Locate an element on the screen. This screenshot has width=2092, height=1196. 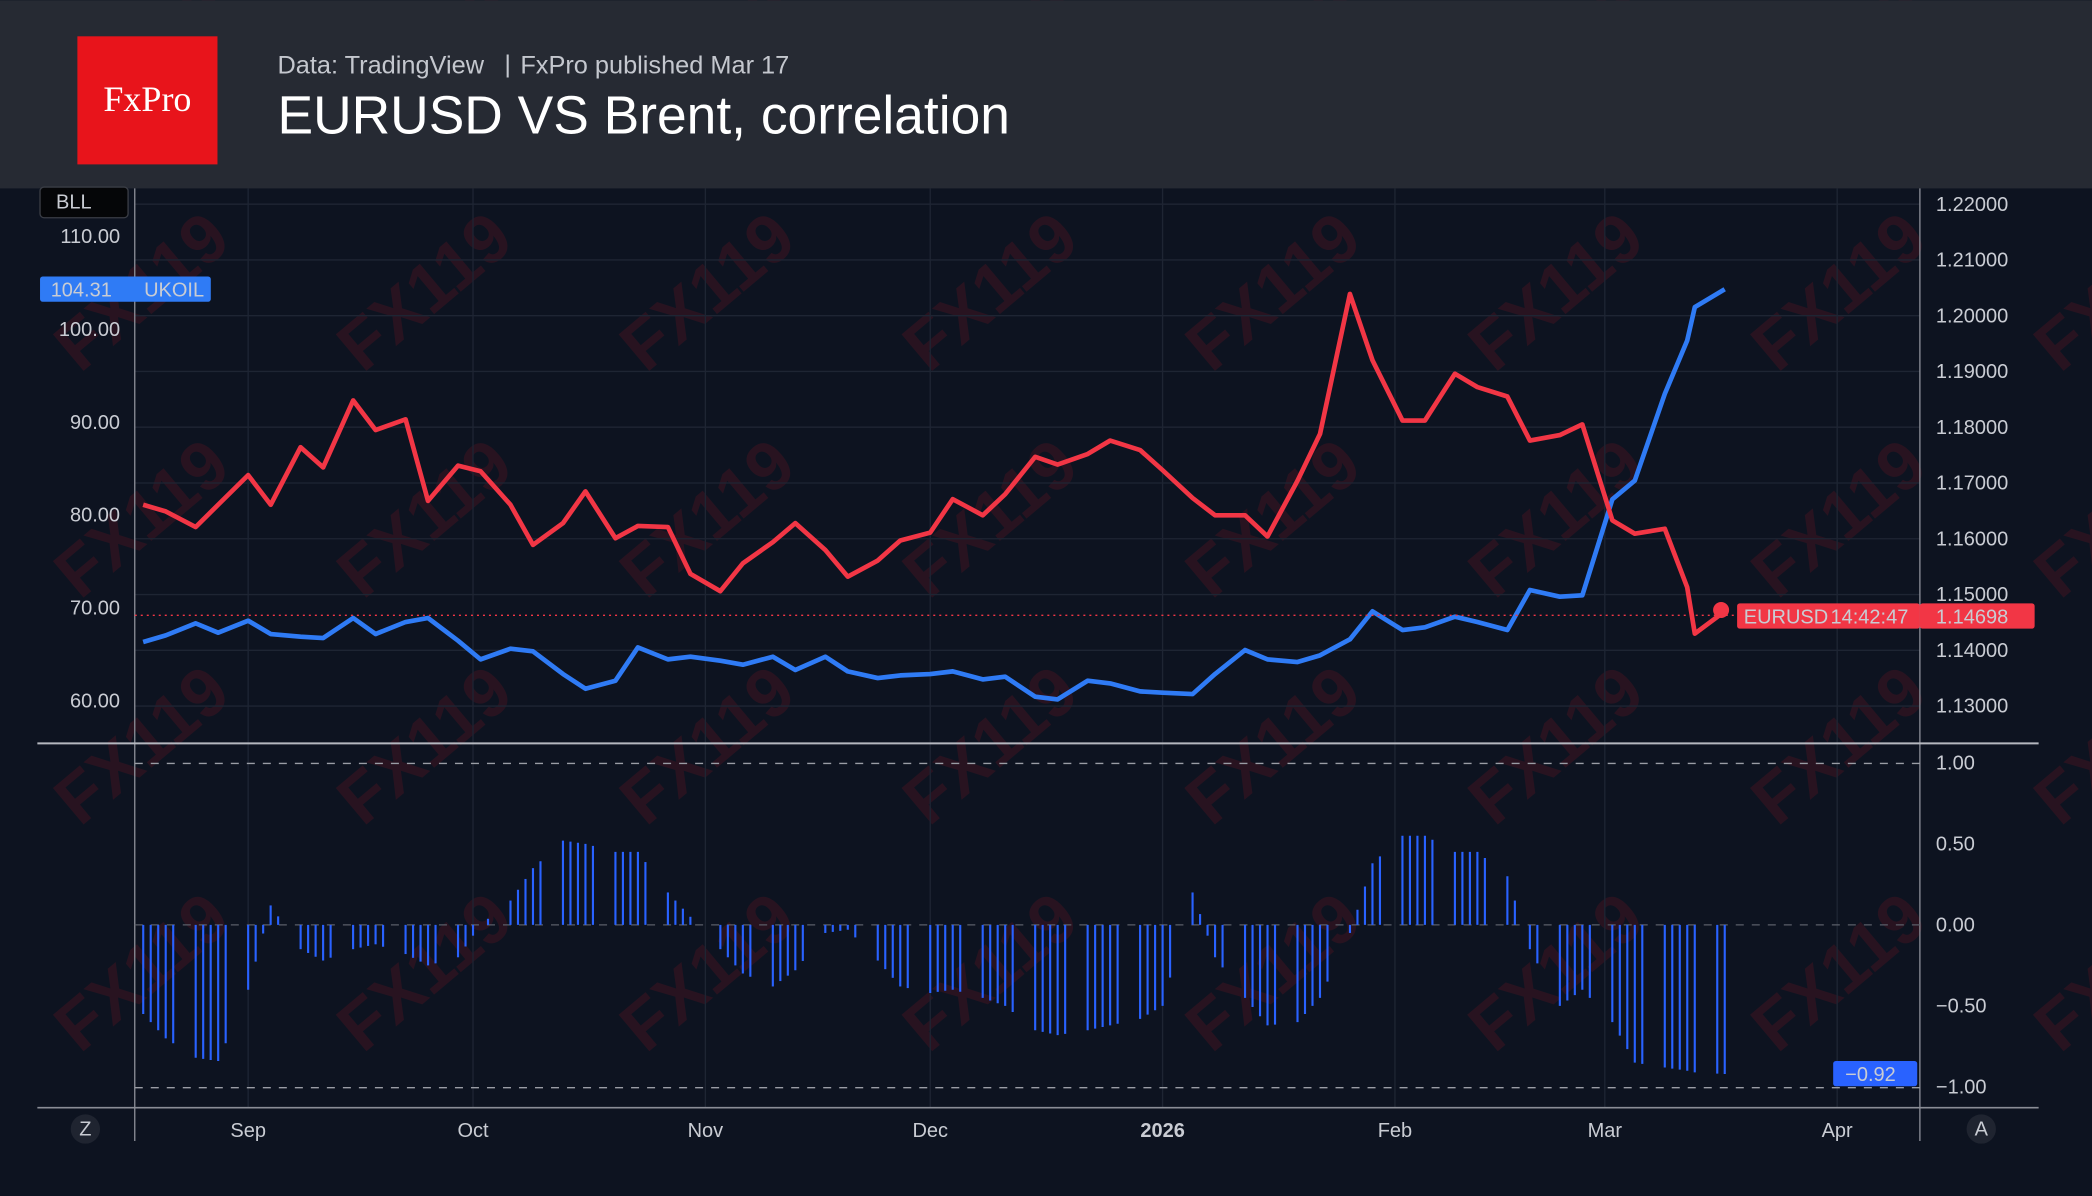
data-source: Data: TradingView is located at coordinates (381, 66).